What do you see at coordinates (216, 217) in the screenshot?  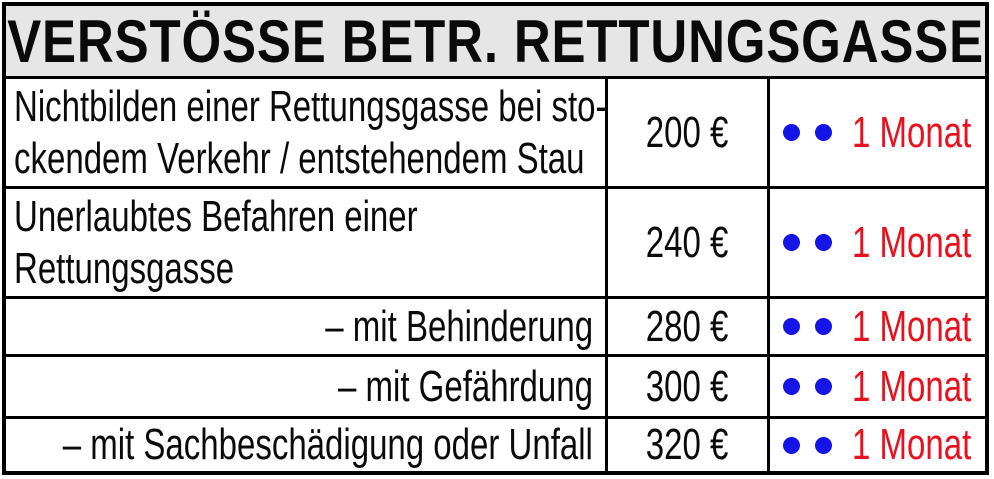 I see `violation-text-line: Unerlaubtes Befahren einer` at bounding box center [216, 217].